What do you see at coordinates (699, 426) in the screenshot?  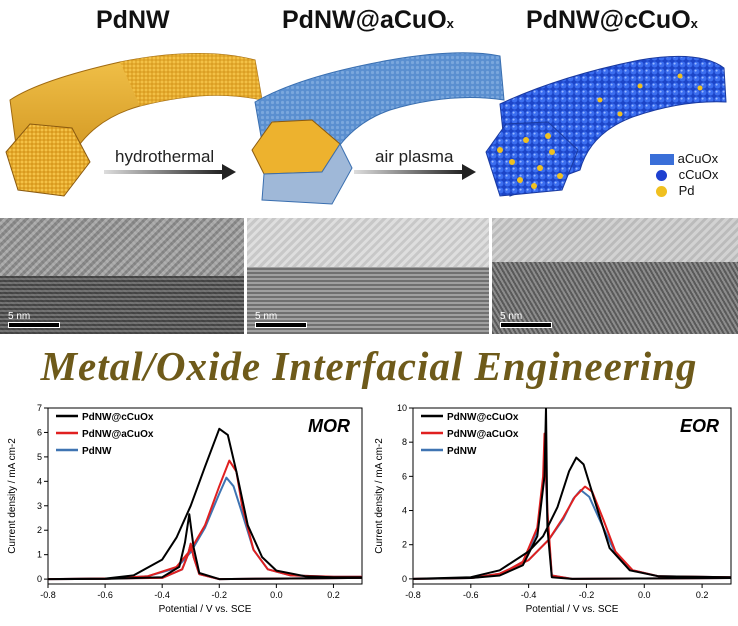 I see `chart-title: EOR` at bounding box center [699, 426].